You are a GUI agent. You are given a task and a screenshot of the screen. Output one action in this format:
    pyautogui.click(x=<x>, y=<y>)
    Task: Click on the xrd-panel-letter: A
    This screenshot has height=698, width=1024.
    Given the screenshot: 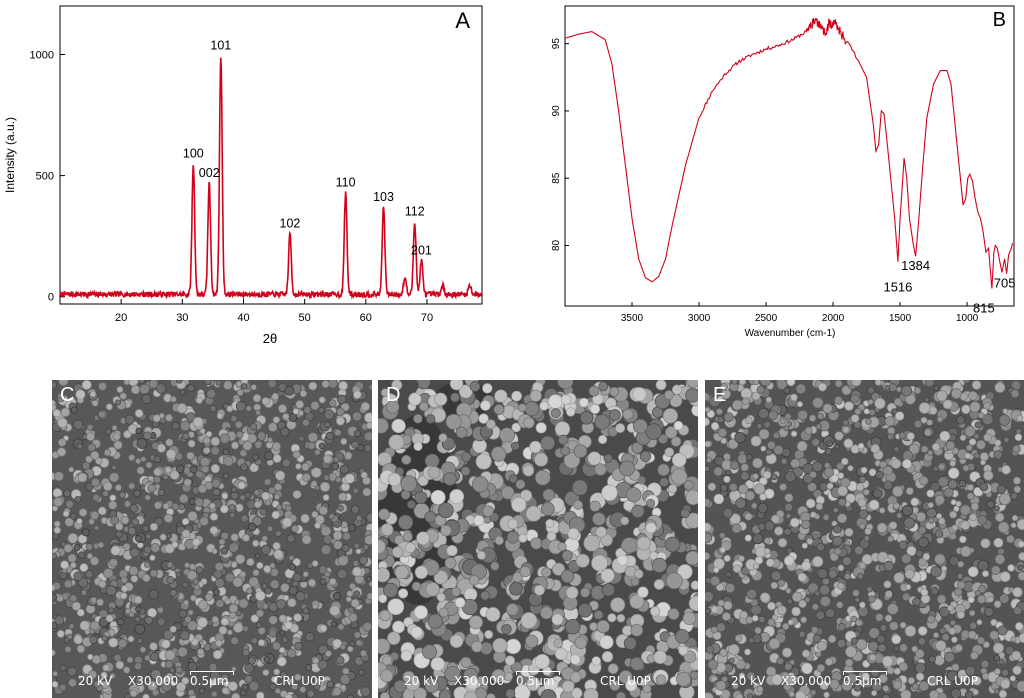 What is the action you would take?
    pyautogui.click(x=462, y=20)
    